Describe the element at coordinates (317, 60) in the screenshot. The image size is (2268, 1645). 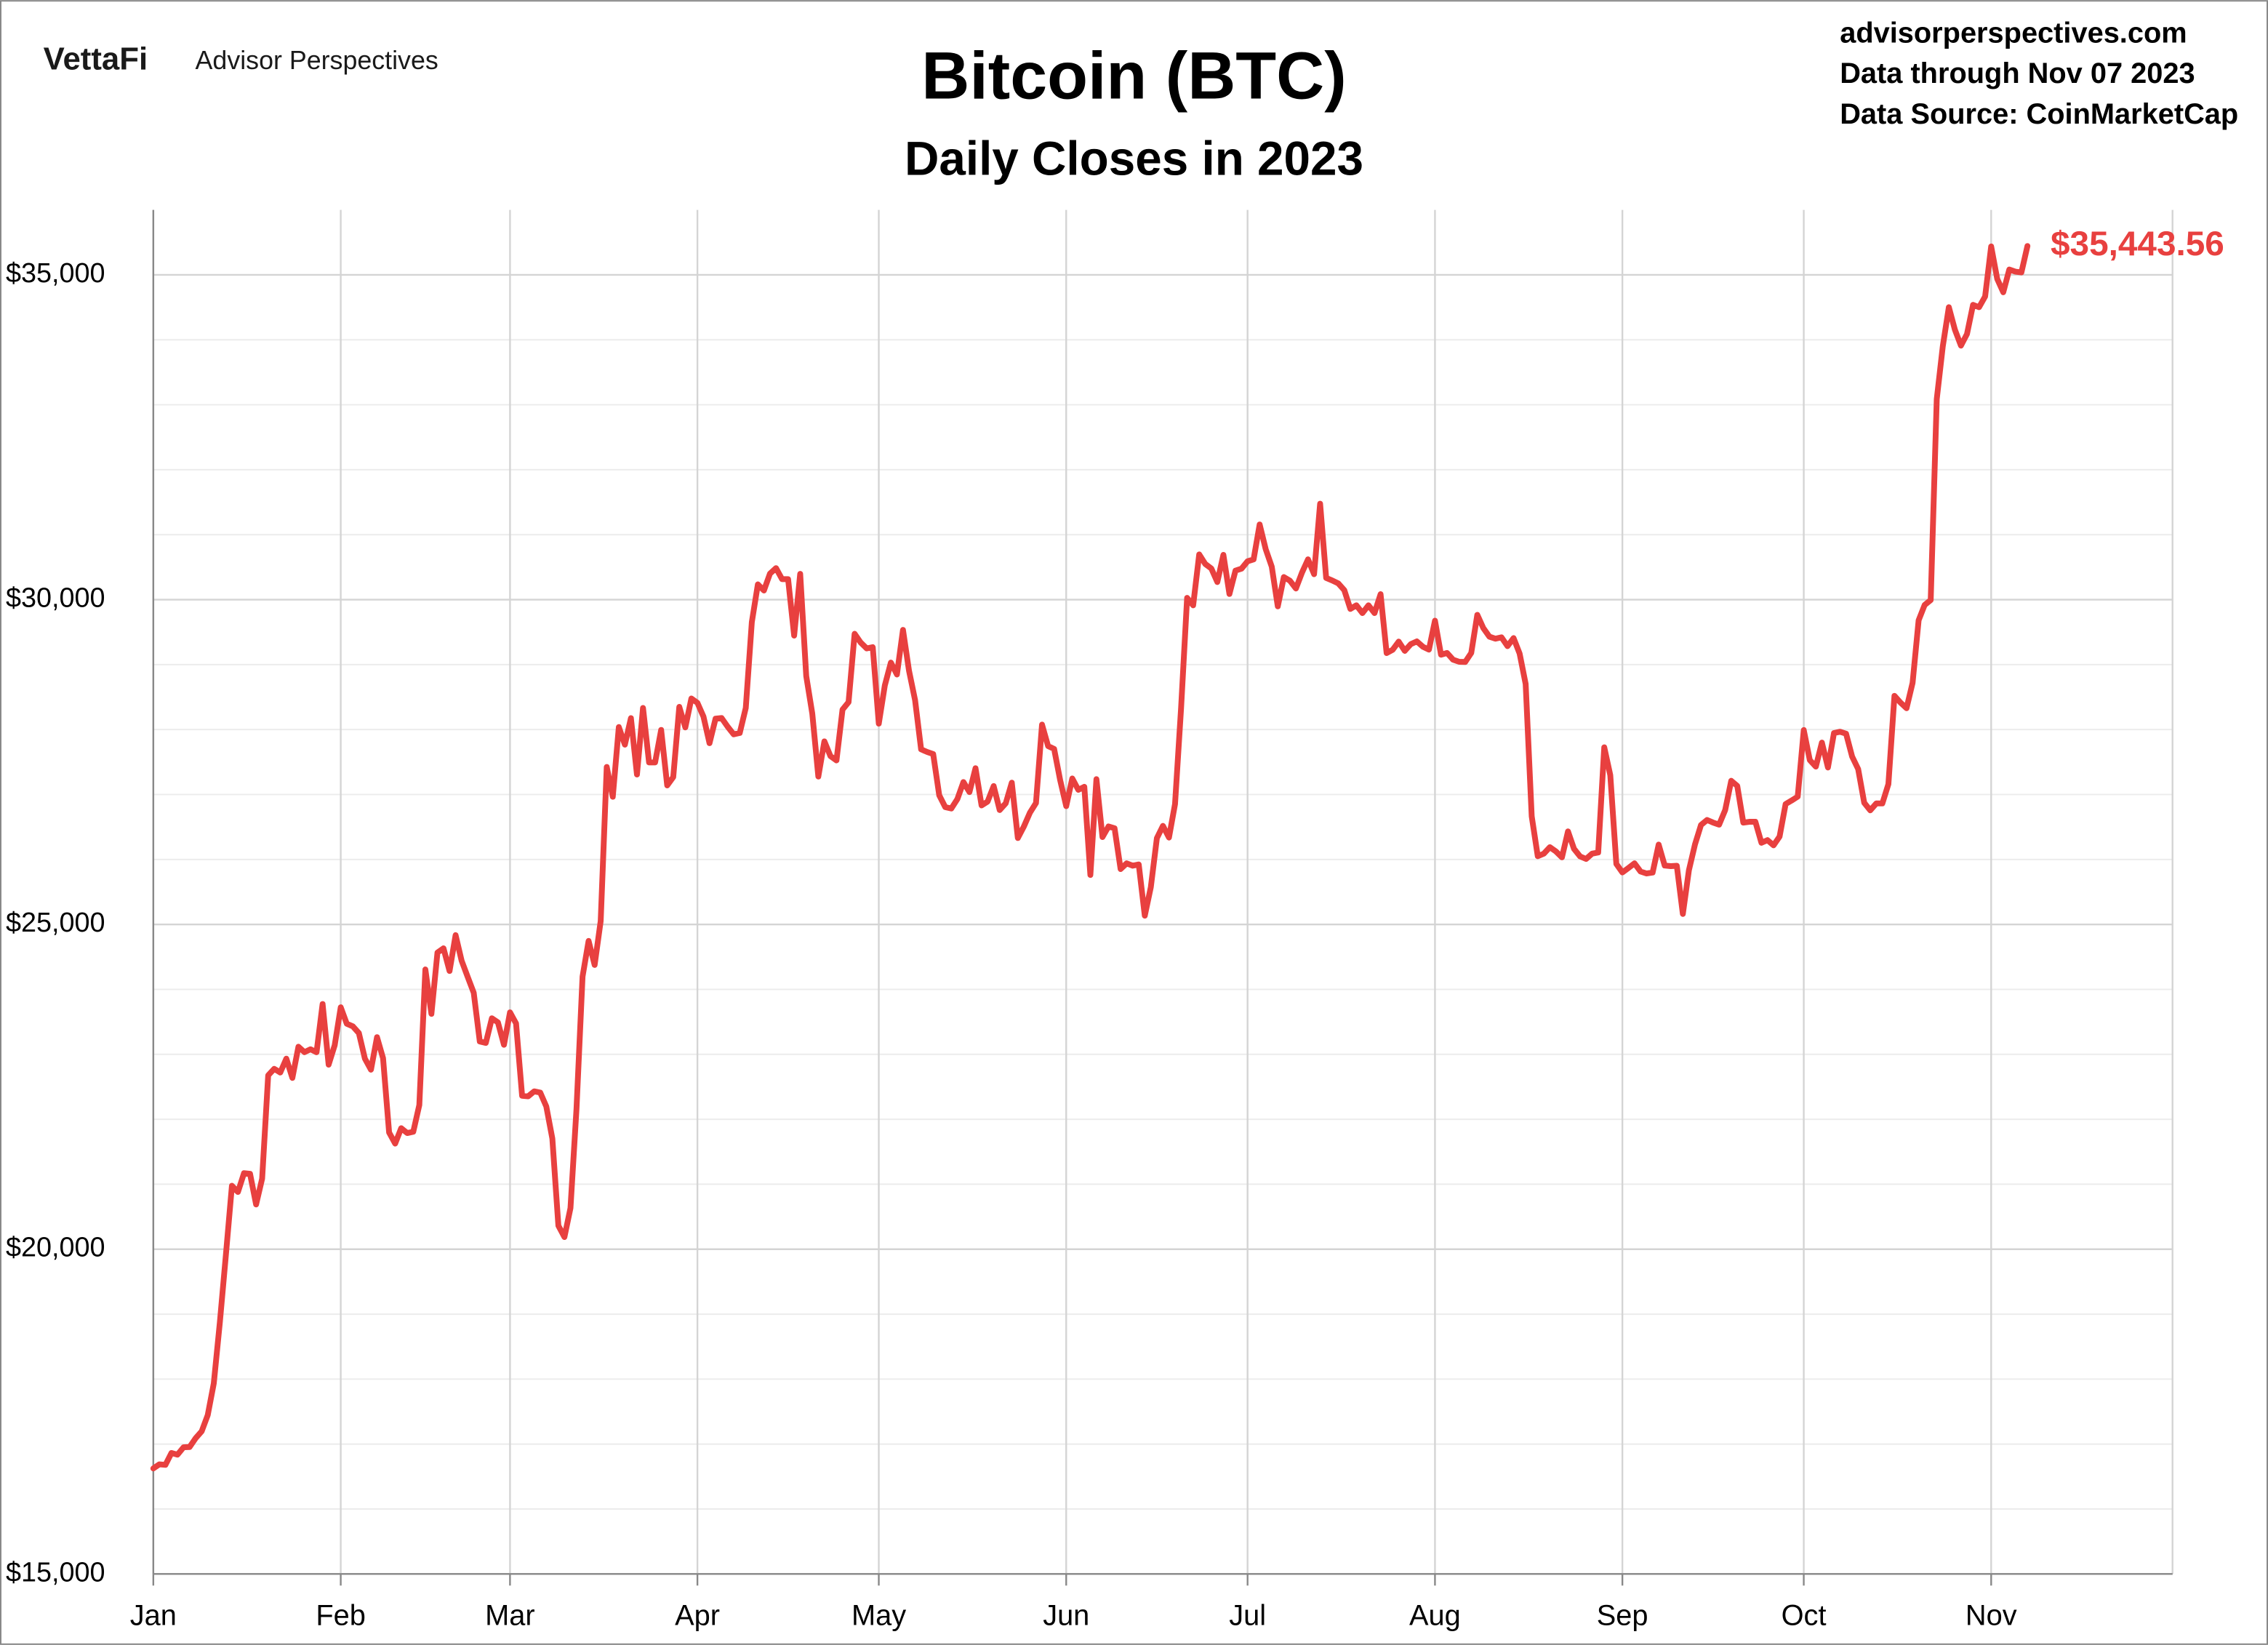
I see `brand-name: Advisor Perspectives` at that location.